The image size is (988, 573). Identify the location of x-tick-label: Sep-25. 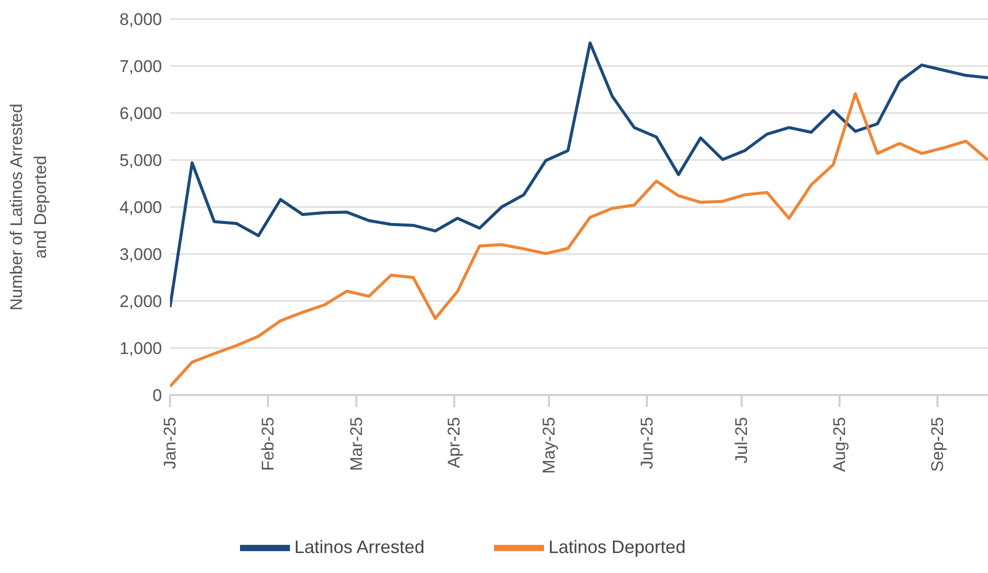
(937, 444).